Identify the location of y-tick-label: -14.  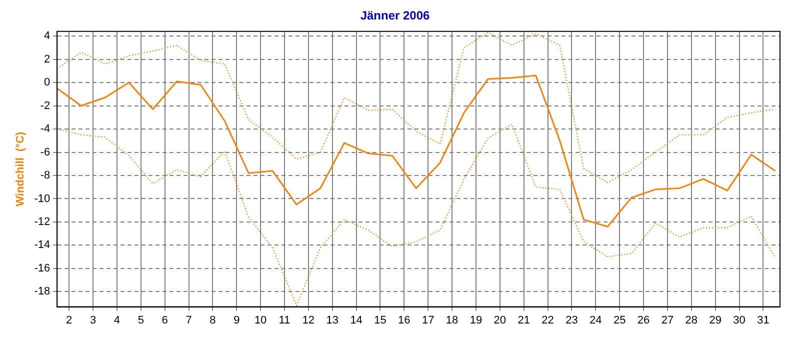
(42, 245).